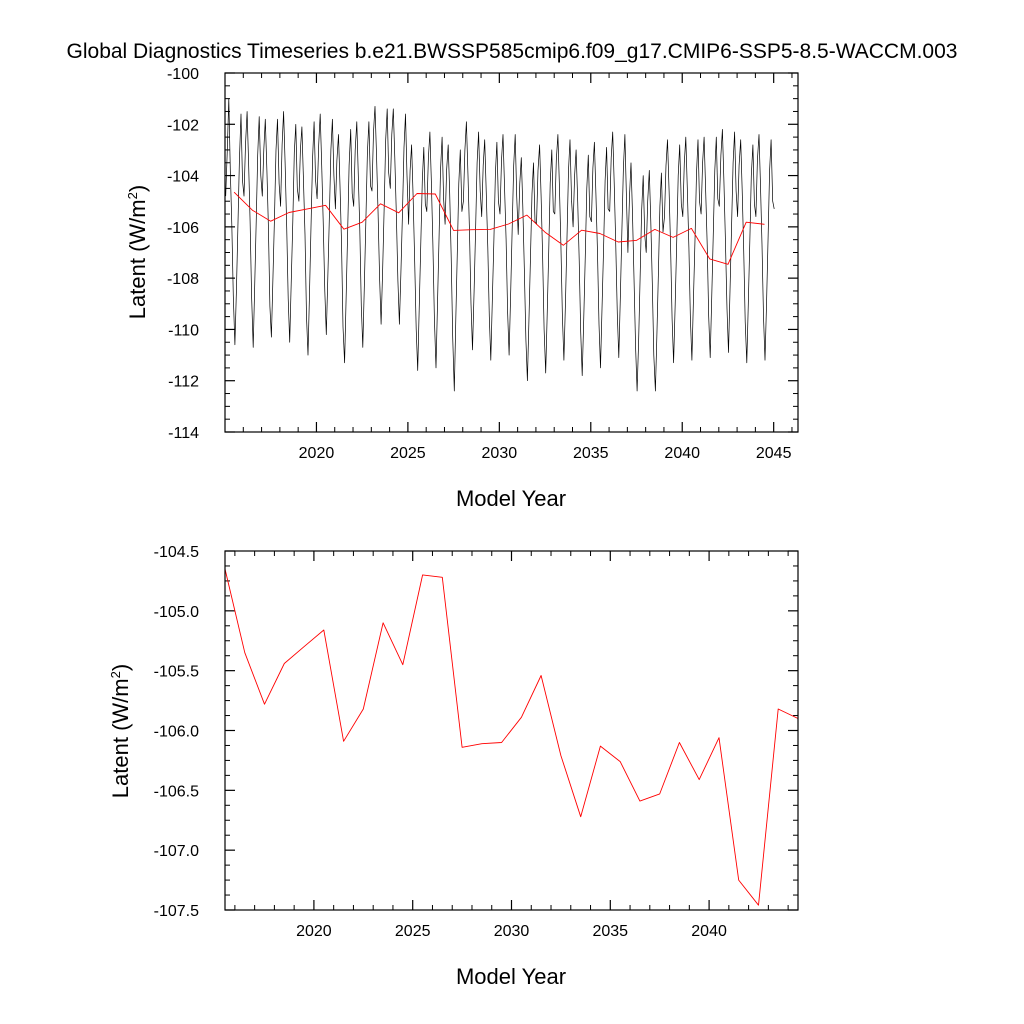 The height and width of the screenshot is (1024, 1024). Describe the element at coordinates (183, 74) in the screenshot. I see `top-y-tick-label: -100` at that location.